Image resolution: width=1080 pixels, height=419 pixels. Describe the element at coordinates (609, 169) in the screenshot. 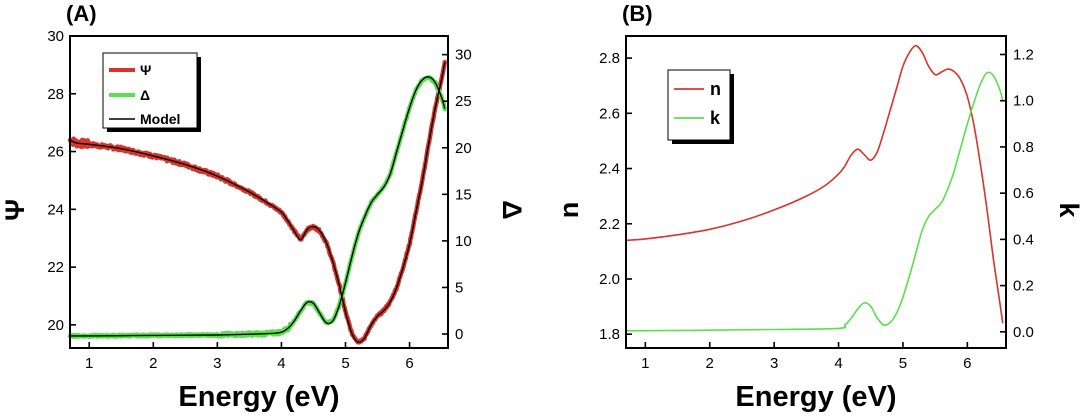

I see `b-ytick-label: 2.4` at that location.